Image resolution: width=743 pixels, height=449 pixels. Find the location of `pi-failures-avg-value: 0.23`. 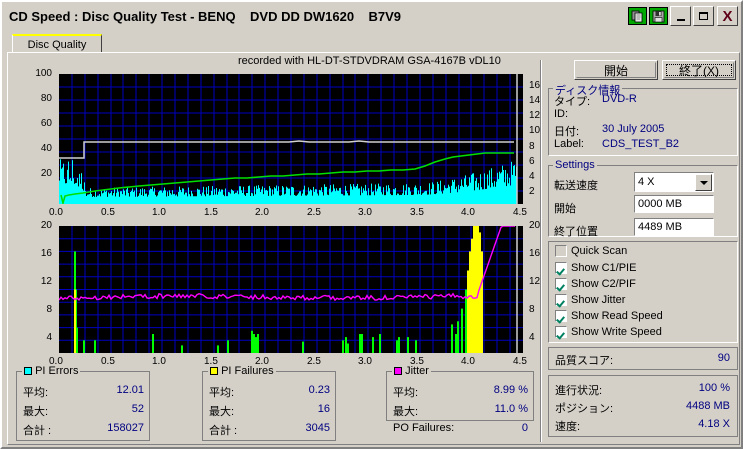

pi-failures-avg-value: 0.23 is located at coordinates (319, 390).